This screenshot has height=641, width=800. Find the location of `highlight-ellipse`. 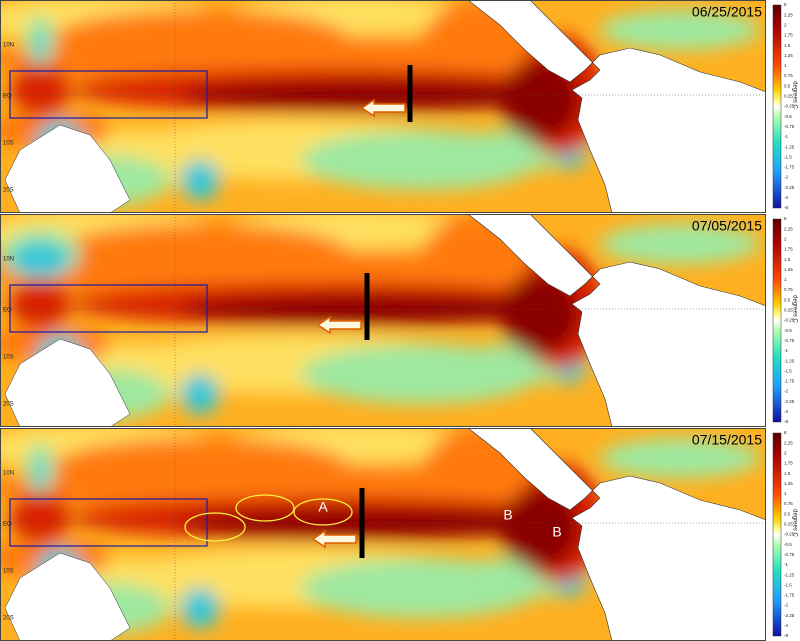

highlight-ellipse is located at coordinates (265, 508).